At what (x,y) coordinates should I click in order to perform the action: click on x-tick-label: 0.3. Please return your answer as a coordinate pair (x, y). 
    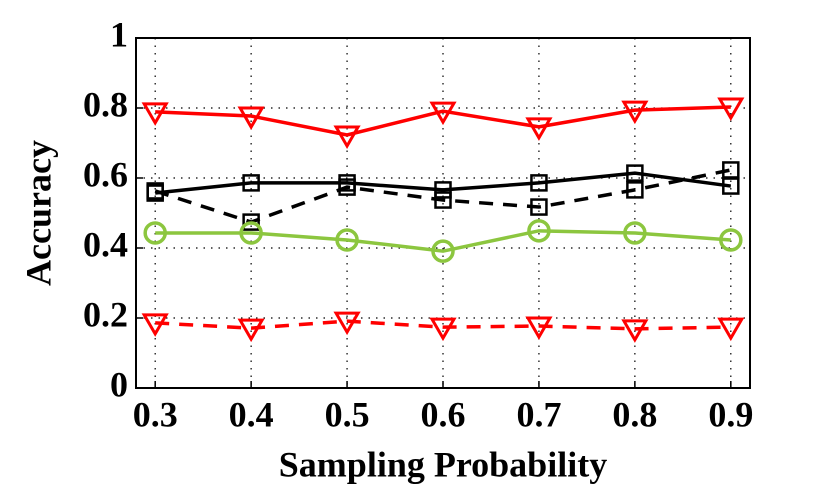
    Looking at the image, I should click on (155, 414).